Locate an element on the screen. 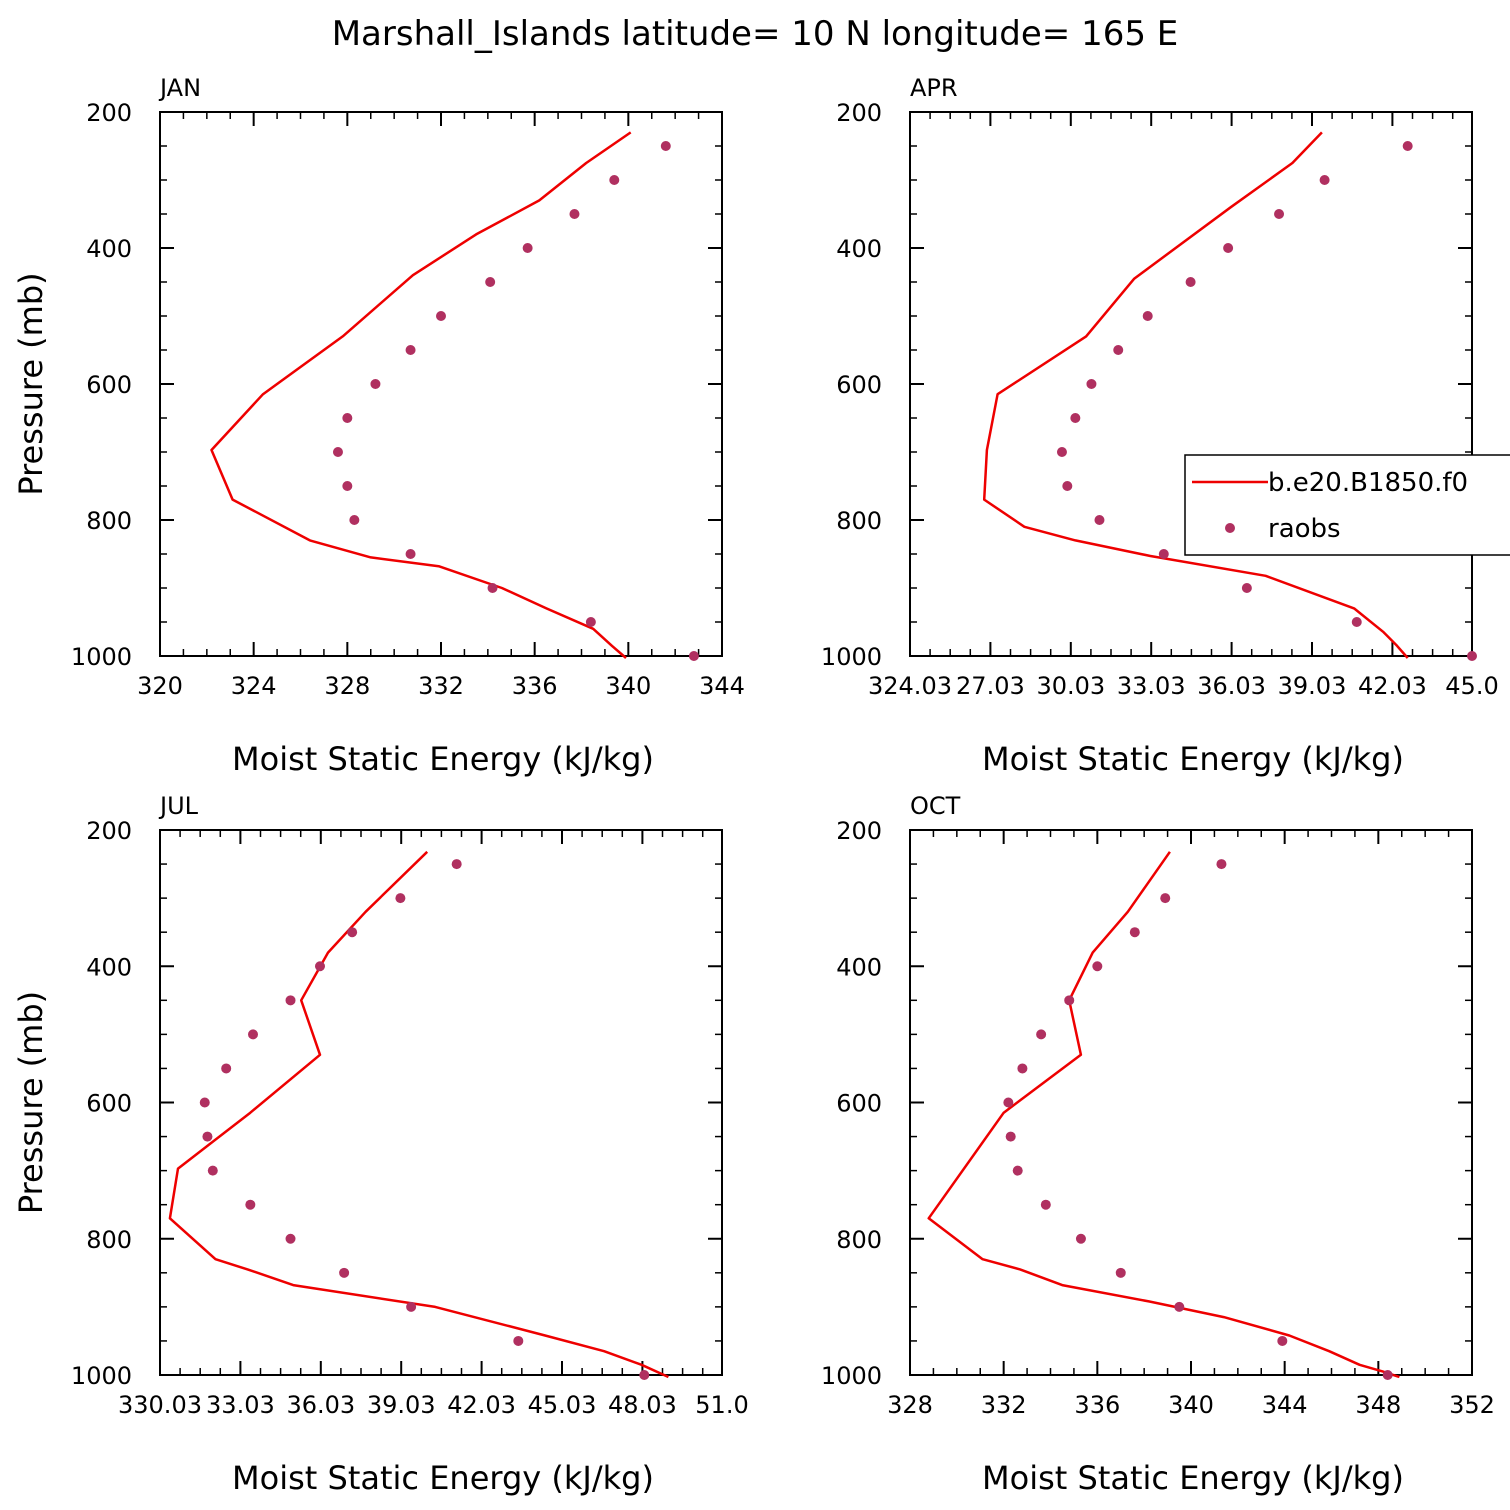  x-tick-label: 45.03 is located at coordinates (562, 1405).